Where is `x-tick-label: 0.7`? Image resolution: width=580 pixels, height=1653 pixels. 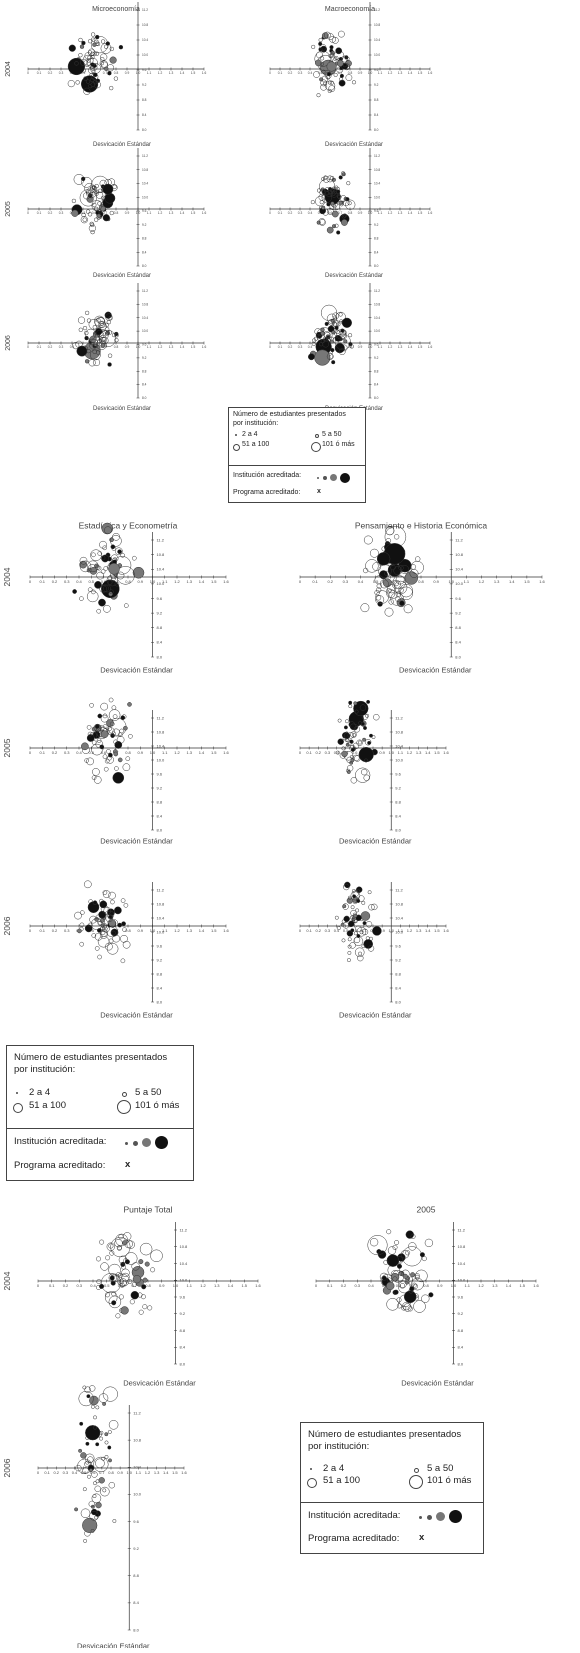 x-tick-label: 0.7 is located at coordinates (102, 1472).